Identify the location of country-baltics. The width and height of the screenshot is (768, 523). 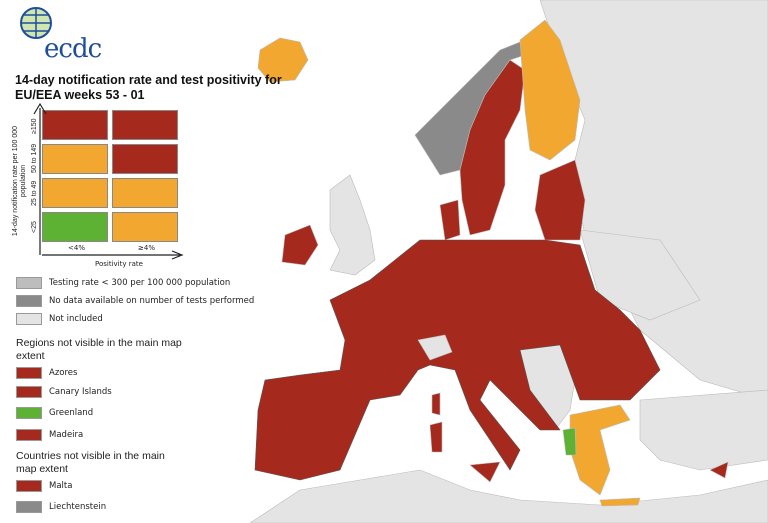
(560, 200).